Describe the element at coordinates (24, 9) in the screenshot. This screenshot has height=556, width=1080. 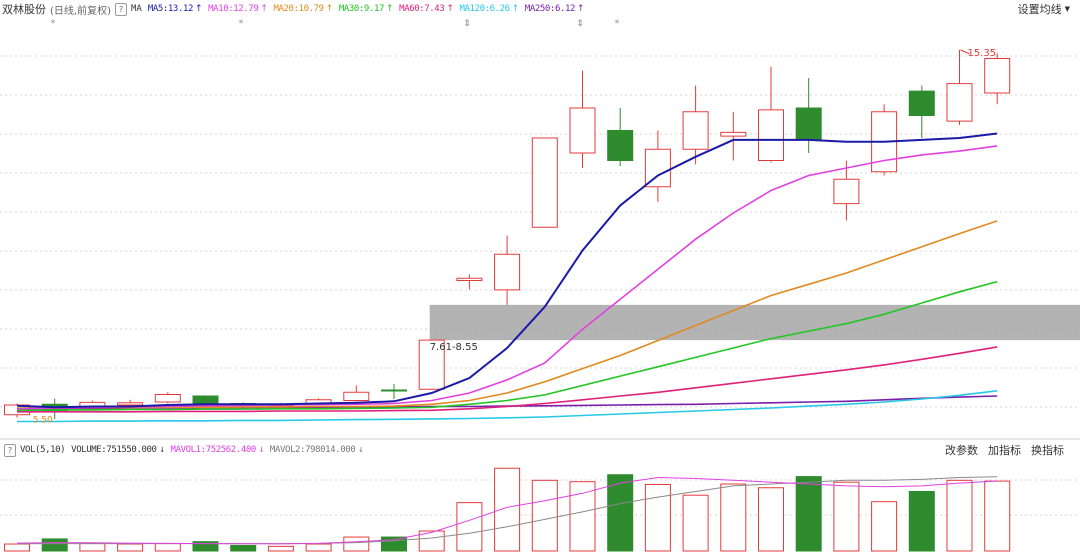
I see `stock-name: 双林股份` at that location.